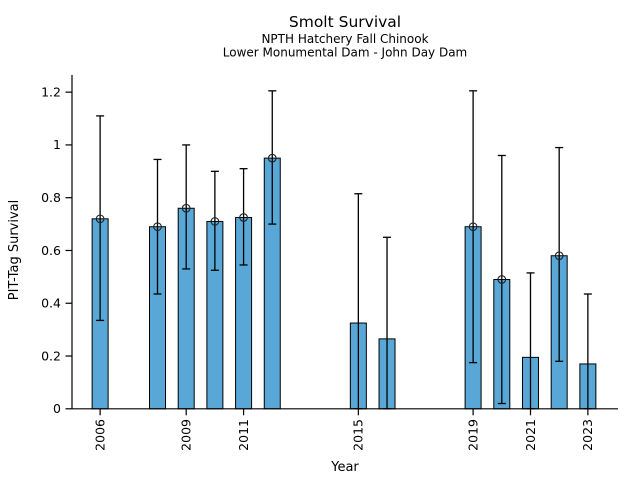 The image size is (640, 480). Describe the element at coordinates (51, 250) in the screenshot. I see `y-tick-label: 0.6` at that location.